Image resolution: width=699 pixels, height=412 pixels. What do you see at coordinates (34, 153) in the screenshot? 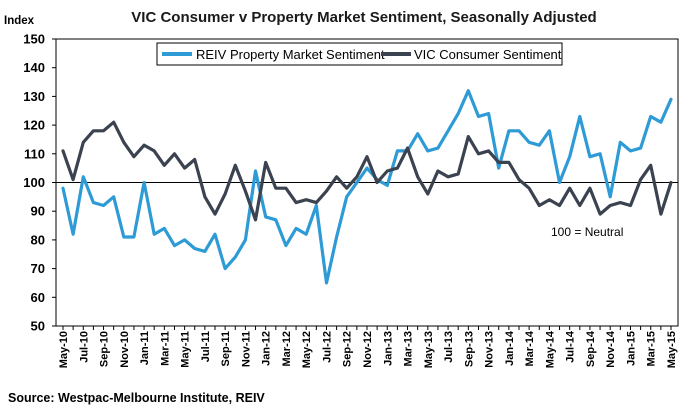
I see `y-tick-label: 110` at bounding box center [34, 153].